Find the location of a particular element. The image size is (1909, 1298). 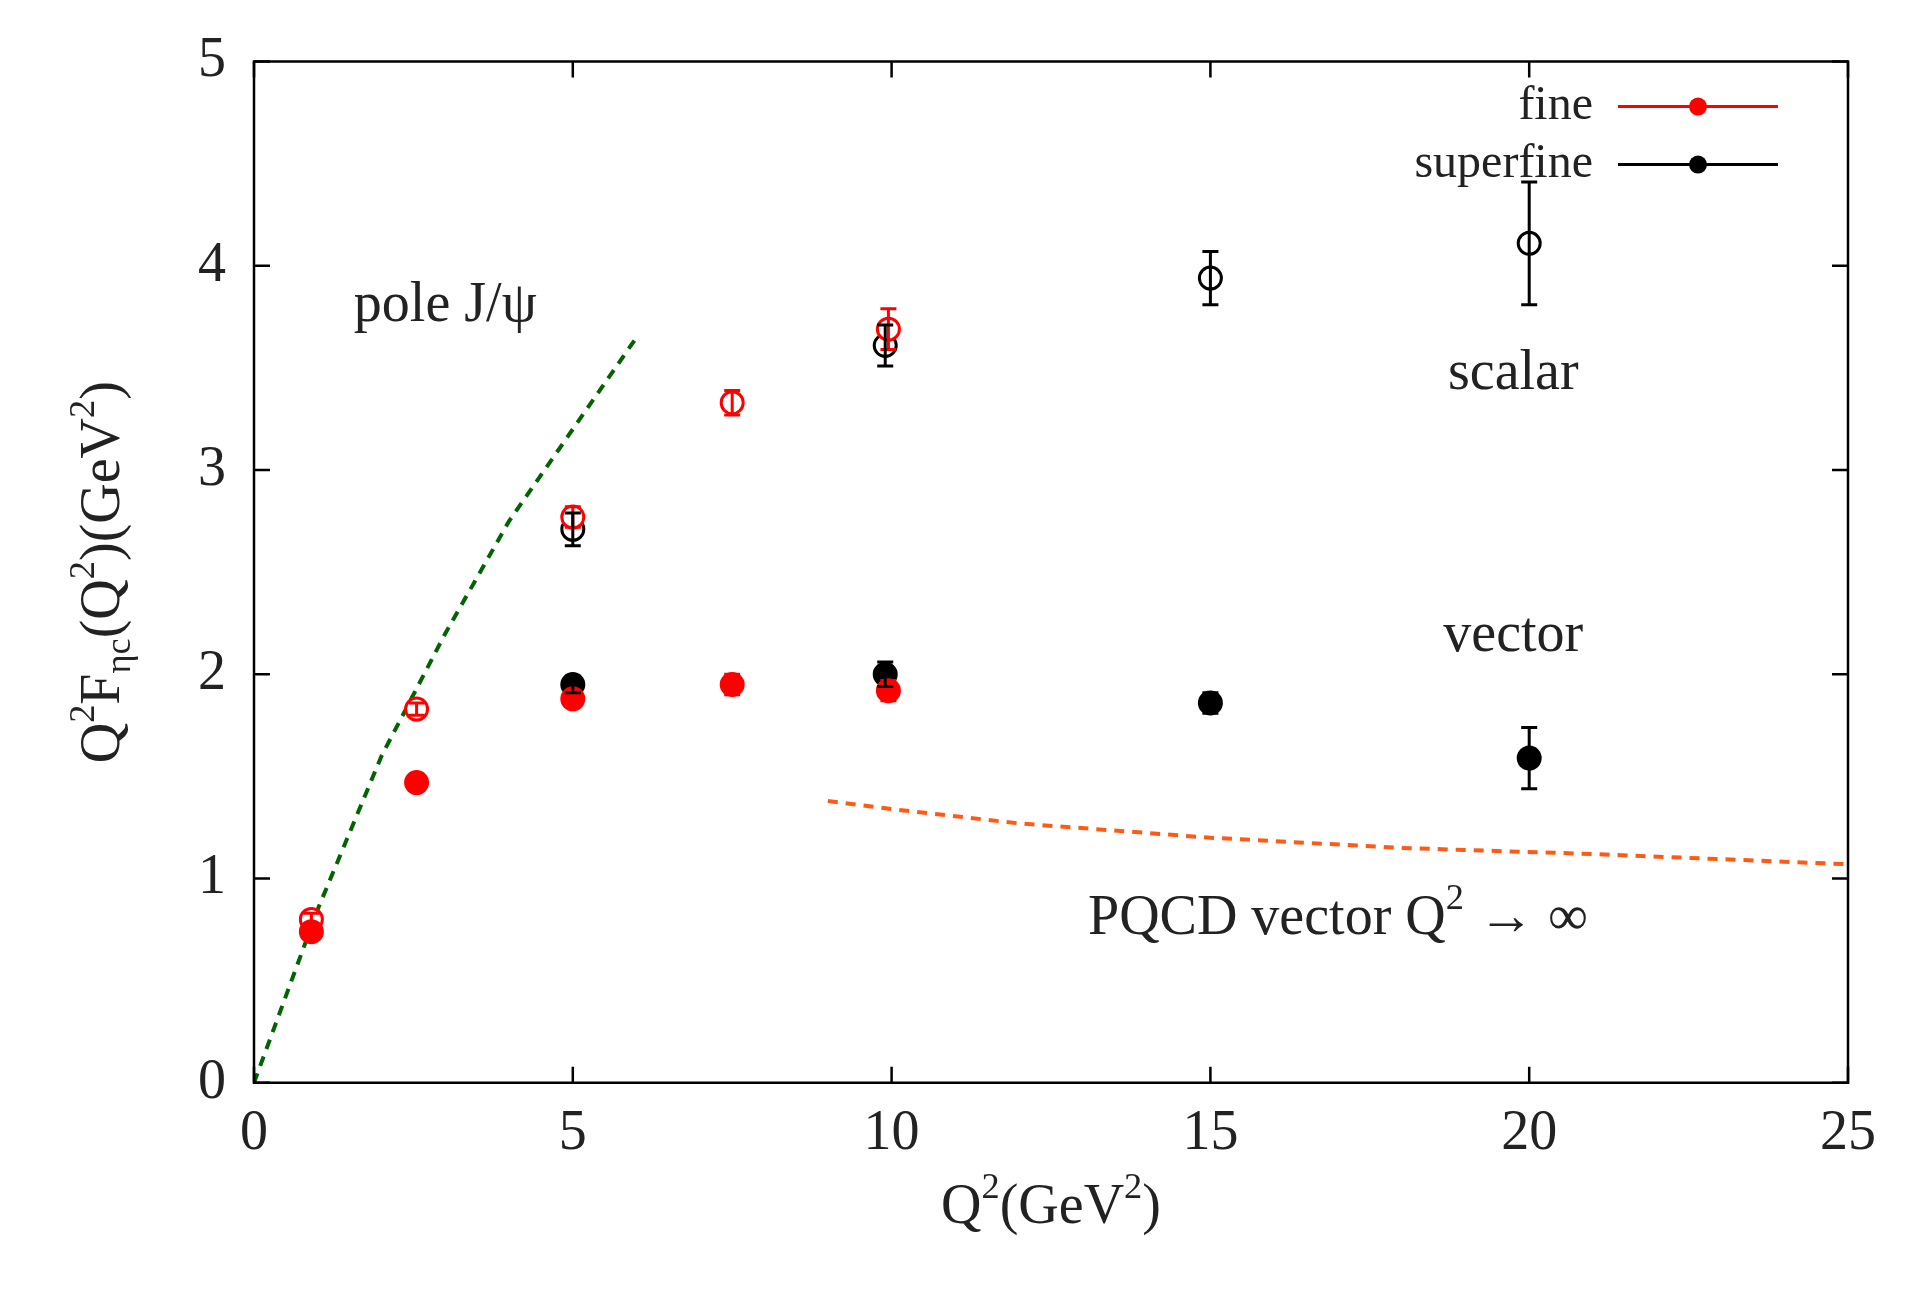

y-tick-label: 2 is located at coordinates (212, 670).